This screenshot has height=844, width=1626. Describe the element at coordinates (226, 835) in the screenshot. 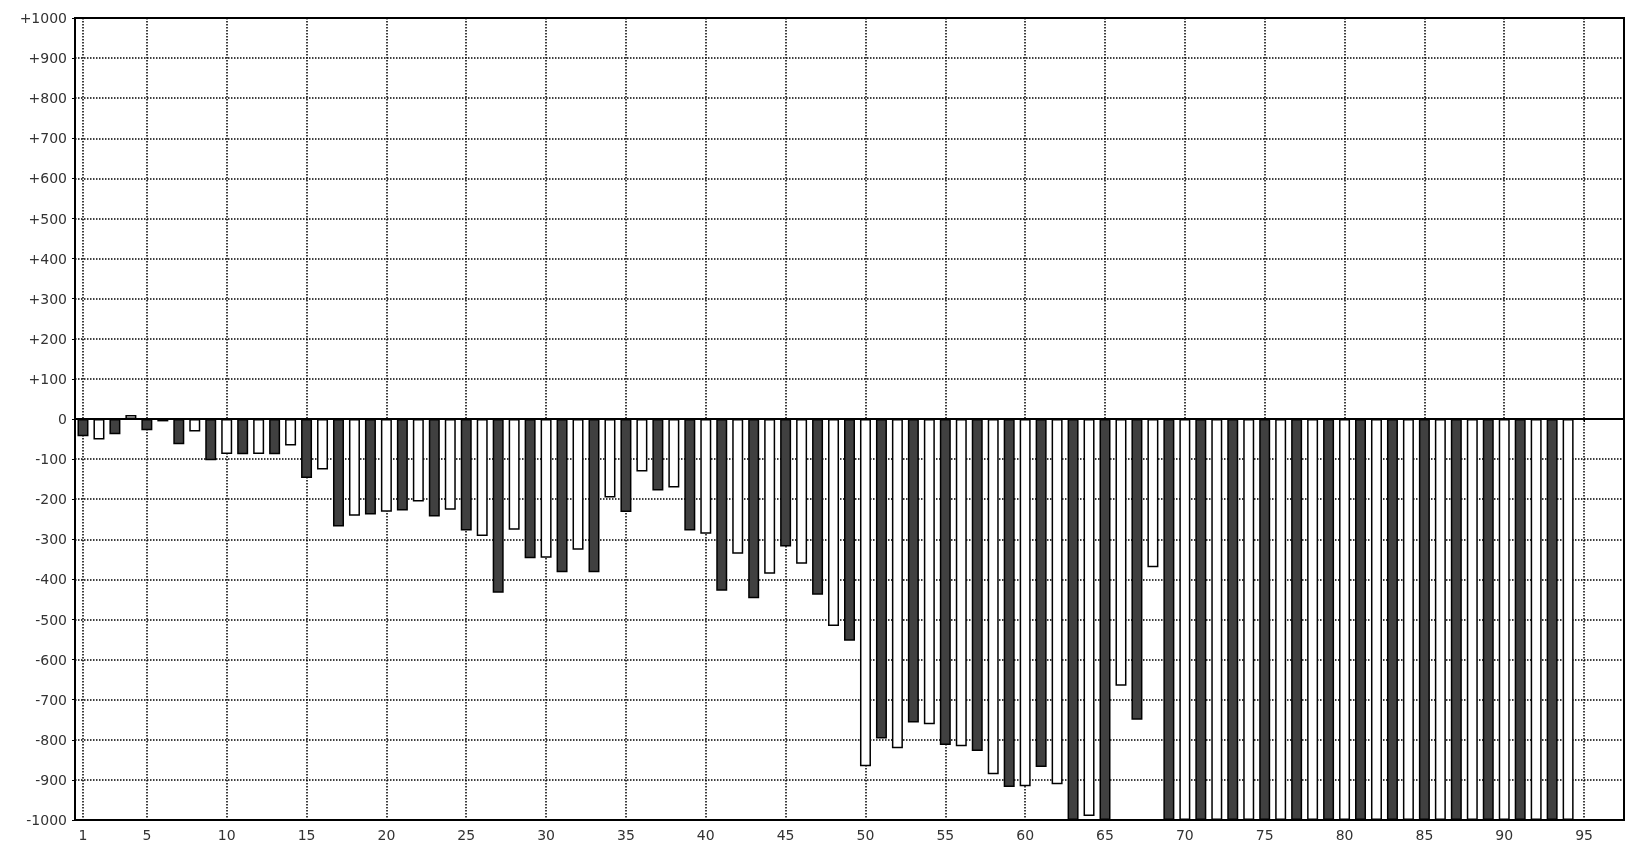

I see `x-tick-label: 10` at that location.